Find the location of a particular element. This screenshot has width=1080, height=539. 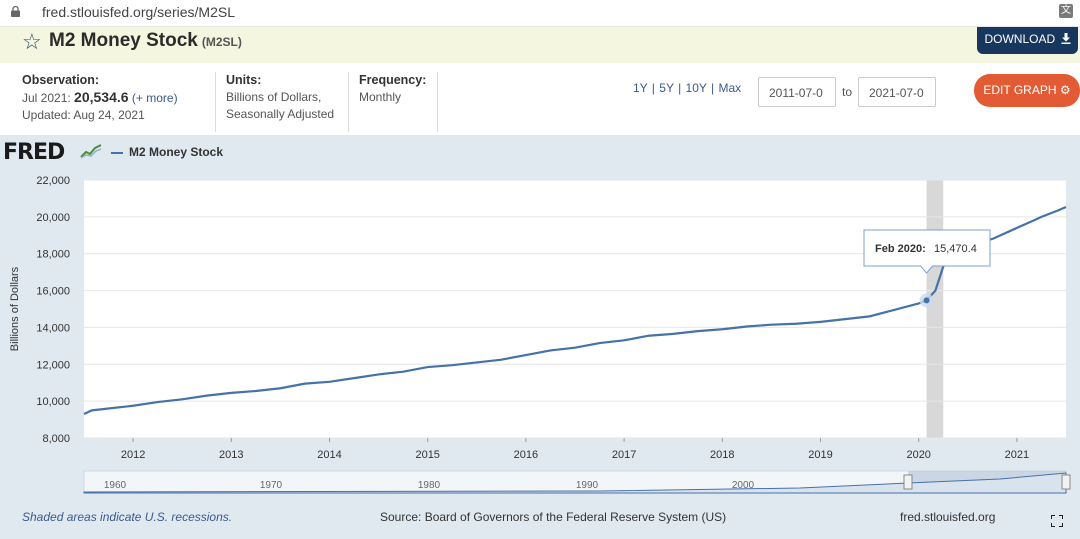

series-title-bar: ☆ M2 Money Stock (M2SL) DOWNLOAD is located at coordinates (540, 45).